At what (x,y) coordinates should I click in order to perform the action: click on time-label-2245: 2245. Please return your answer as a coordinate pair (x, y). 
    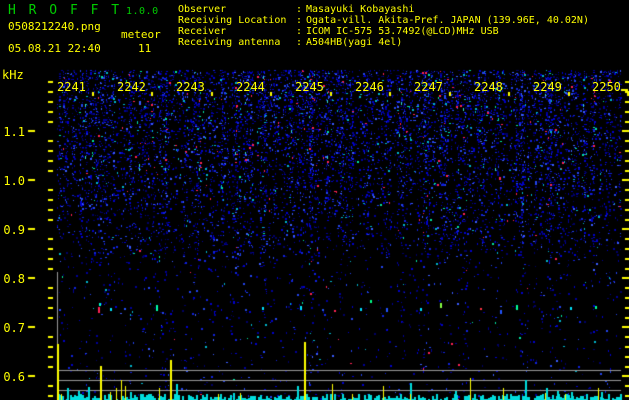
    Looking at the image, I should click on (309, 87).